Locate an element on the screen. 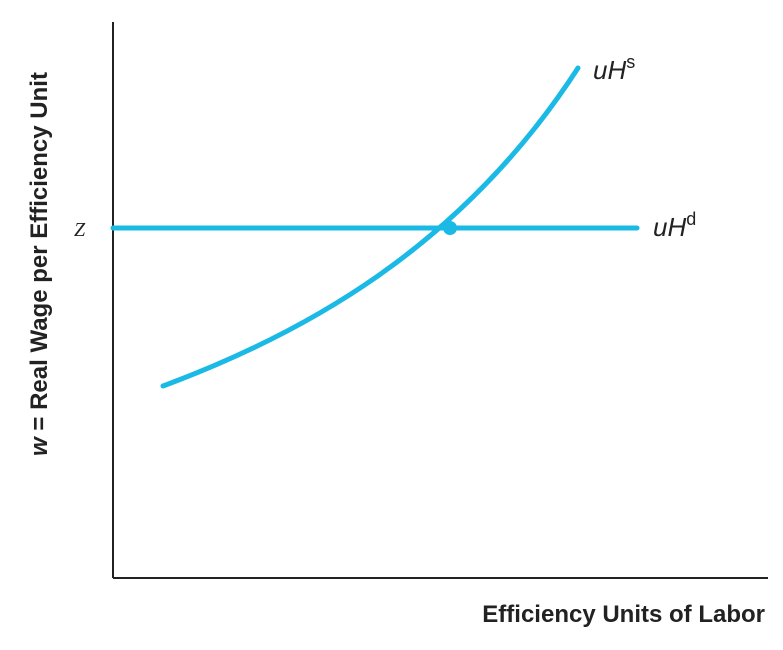 The height and width of the screenshot is (650, 783). series-label-uhd-base: uH is located at coordinates (669, 227).